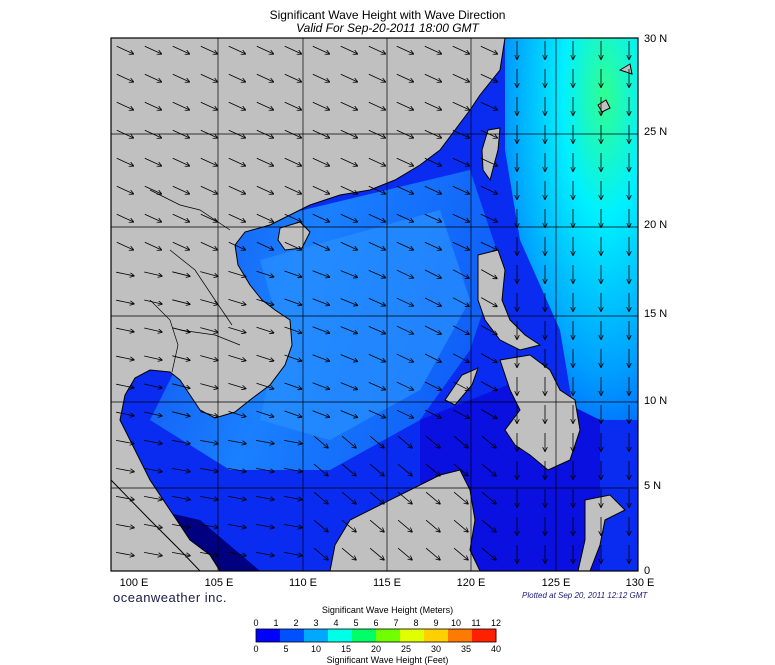 The image size is (775, 665). I want to click on map-subtitle: Valid For Sep-20-2011 18:00 GMT, so click(387, 28).